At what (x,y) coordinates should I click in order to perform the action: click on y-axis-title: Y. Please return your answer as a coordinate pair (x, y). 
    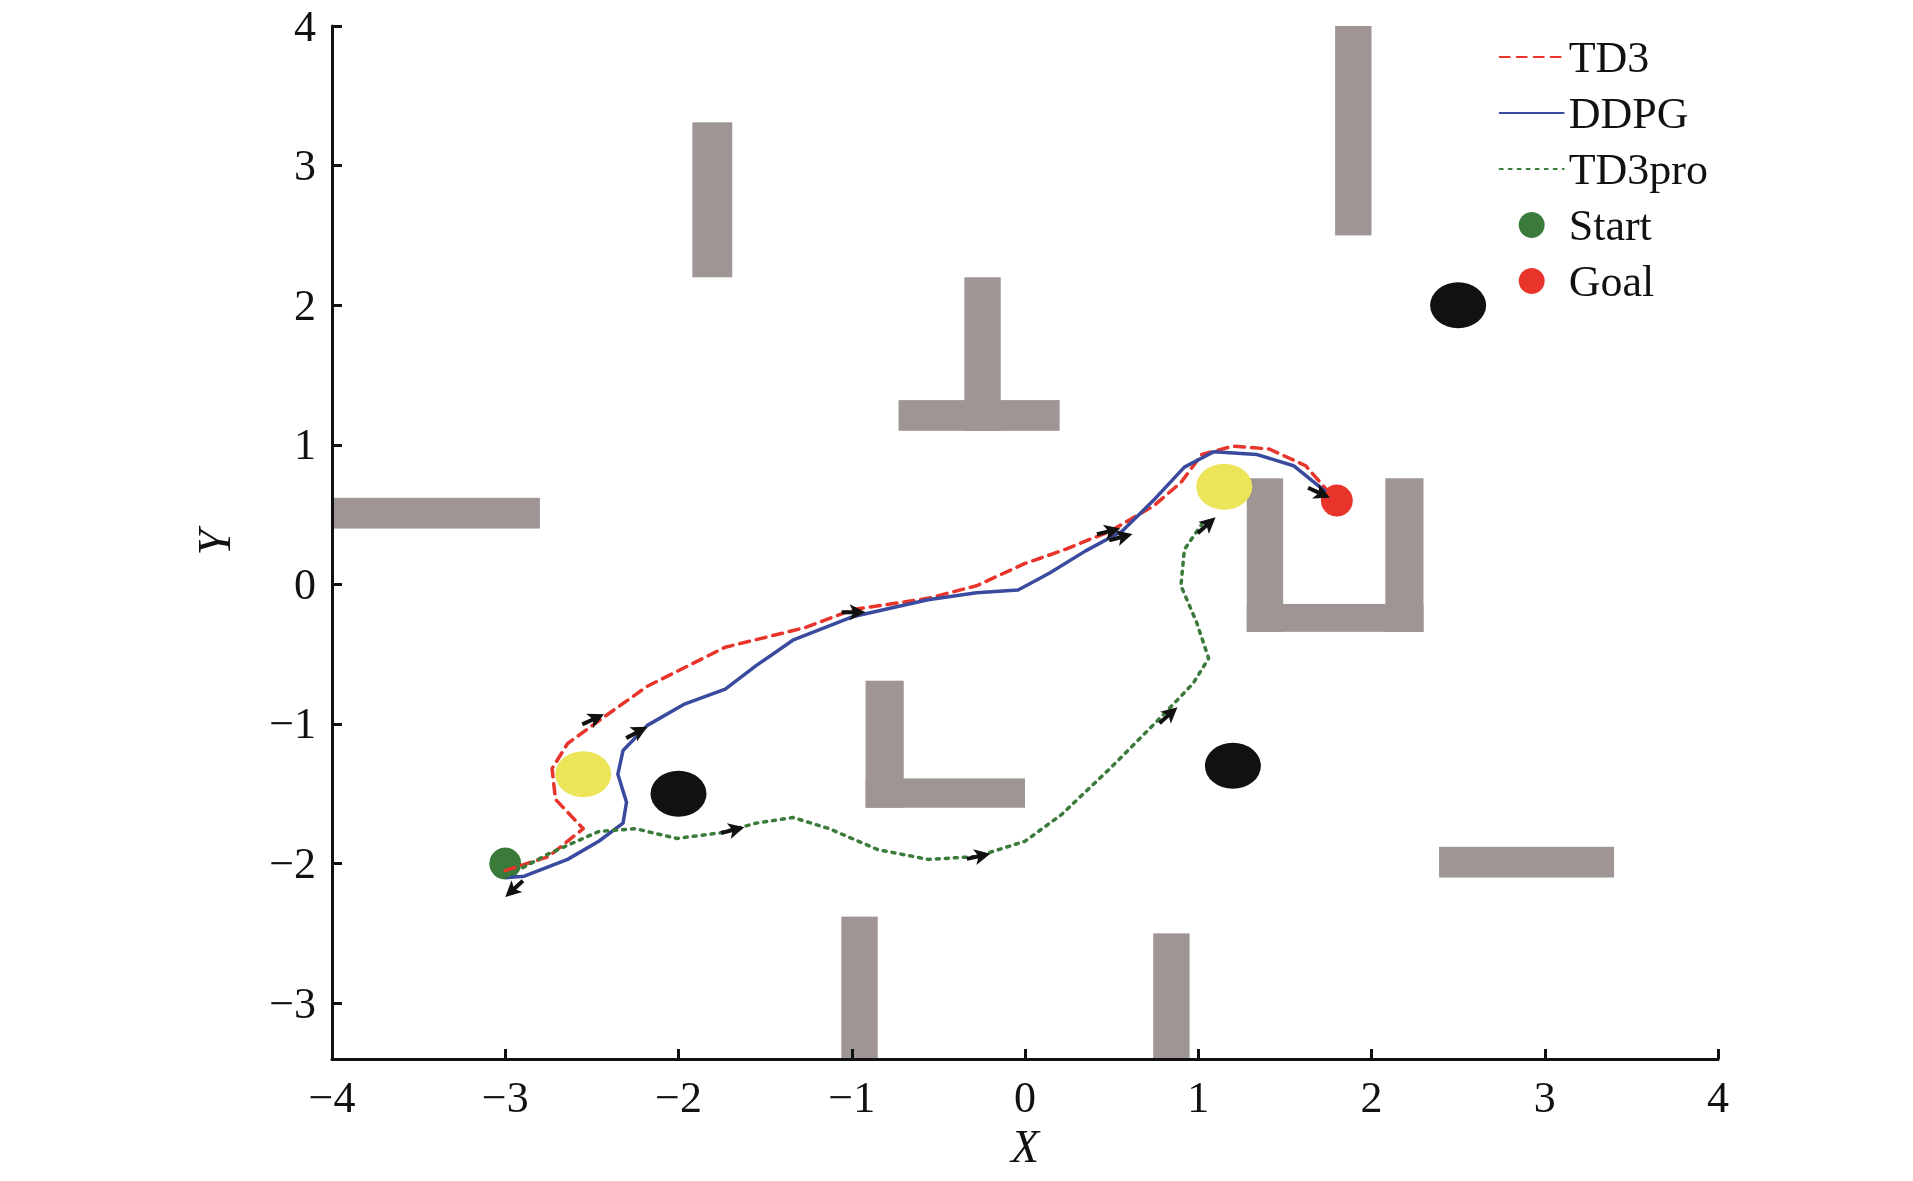
    Looking at the image, I should click on (214, 540).